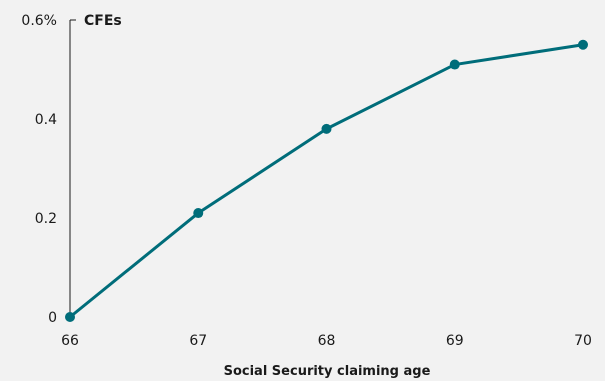 This screenshot has height=381, width=605. I want to click on y-axis-ticks: 0 0.2 0.4 0.6%, so click(39, 169).